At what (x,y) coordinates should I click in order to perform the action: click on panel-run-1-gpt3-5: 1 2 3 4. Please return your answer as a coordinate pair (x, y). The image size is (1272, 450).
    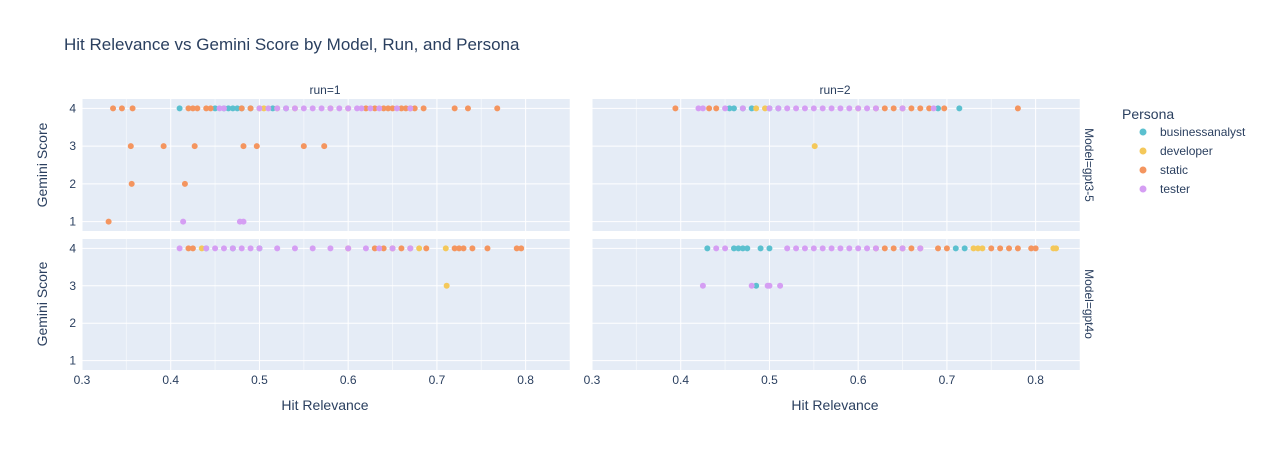
    Looking at the image, I should click on (320, 165).